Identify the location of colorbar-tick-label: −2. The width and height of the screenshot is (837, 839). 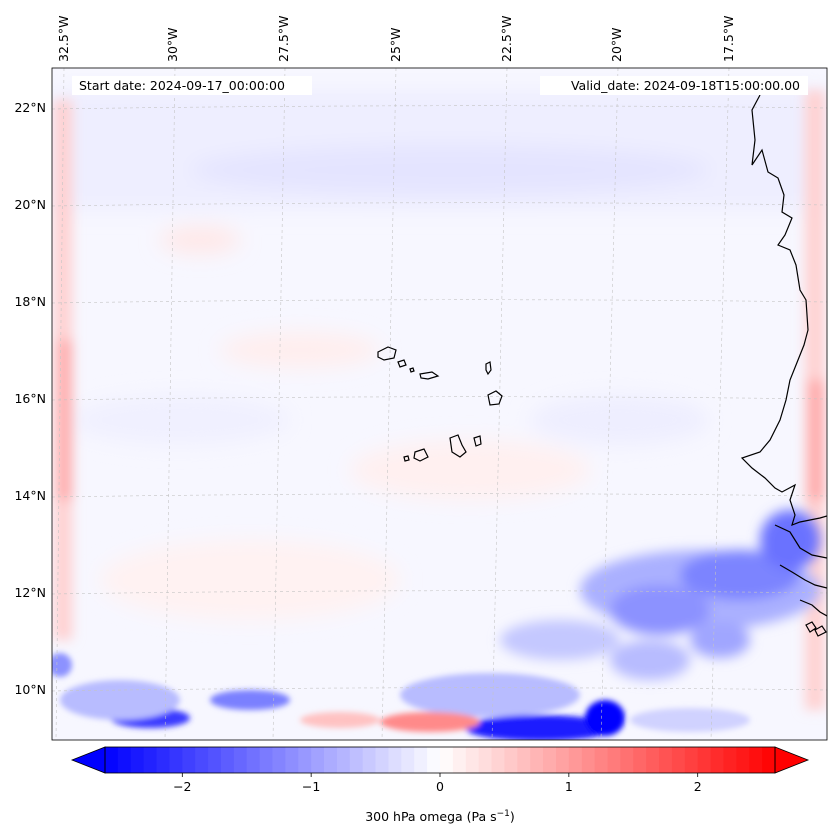
(182, 786).